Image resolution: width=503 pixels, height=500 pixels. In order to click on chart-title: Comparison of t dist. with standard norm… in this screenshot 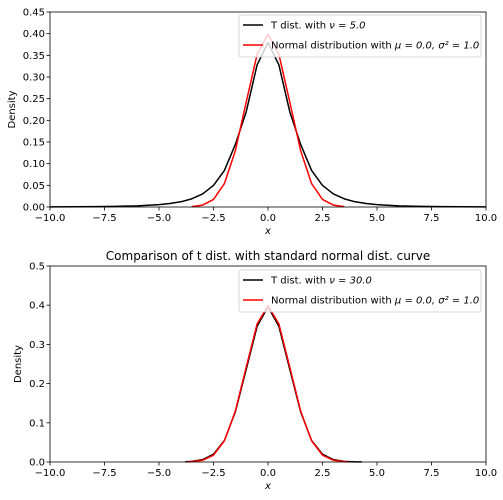, I will do `click(268, 256)`.